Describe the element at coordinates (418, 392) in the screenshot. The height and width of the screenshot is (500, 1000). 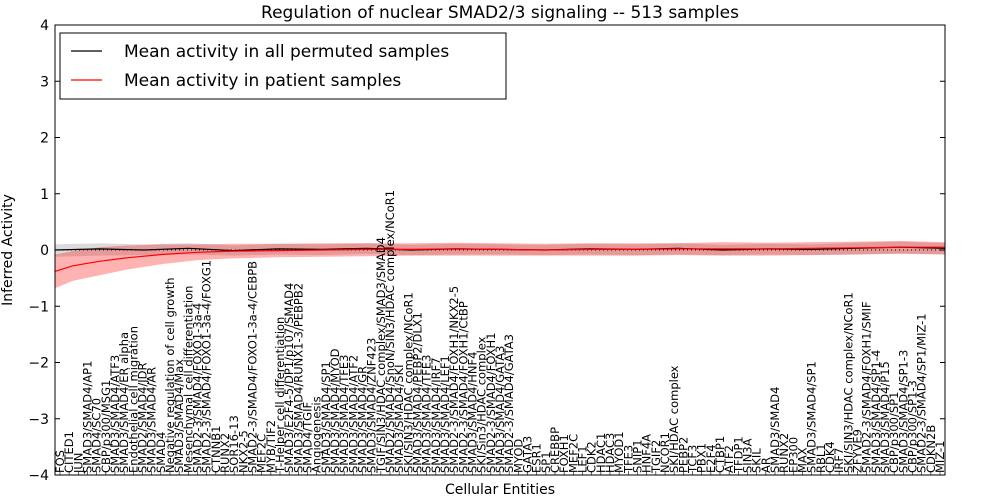
I see `x-category-label: SMAD3/SMAD4/PEBP2/DLX1` at that location.